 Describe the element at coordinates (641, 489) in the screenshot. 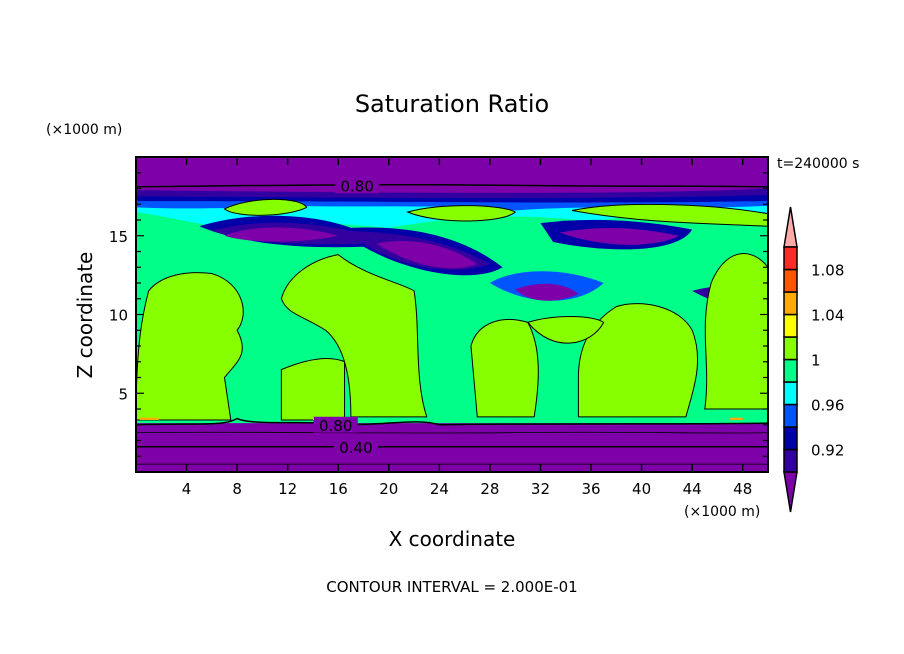

I see `x-tick-label: 40` at that location.